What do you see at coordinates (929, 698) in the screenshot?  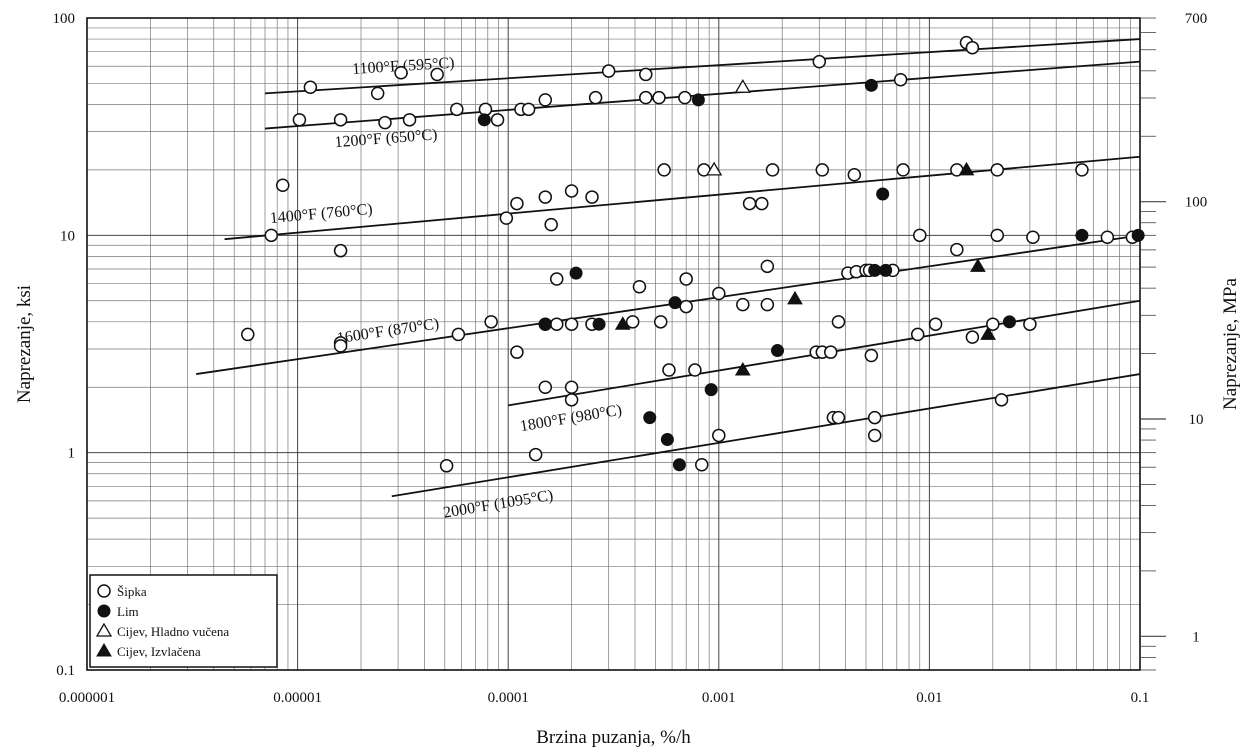 I see `x-tick-label: 0.01` at bounding box center [929, 698].